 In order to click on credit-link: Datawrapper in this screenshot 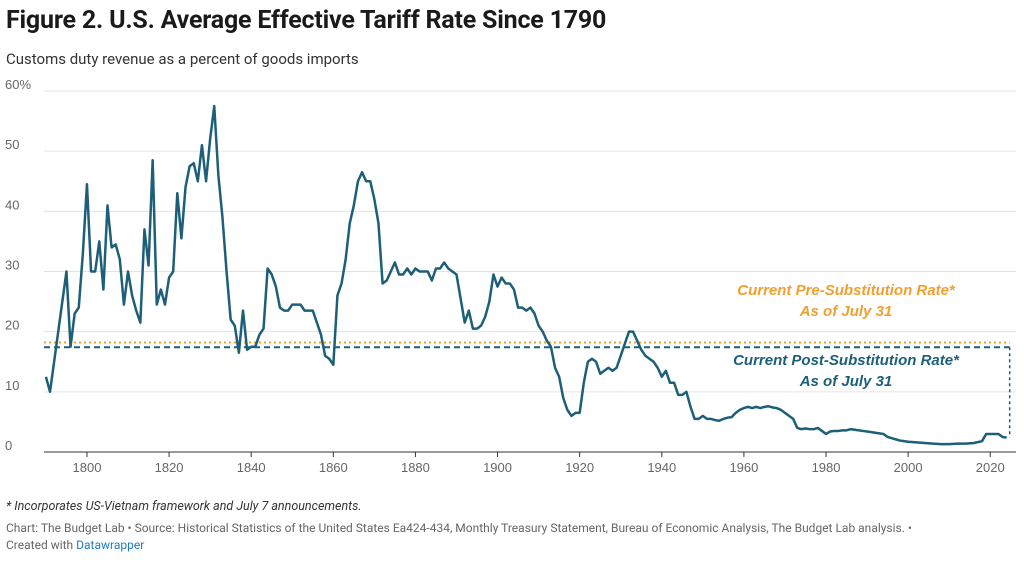, I will do `click(110, 545)`.